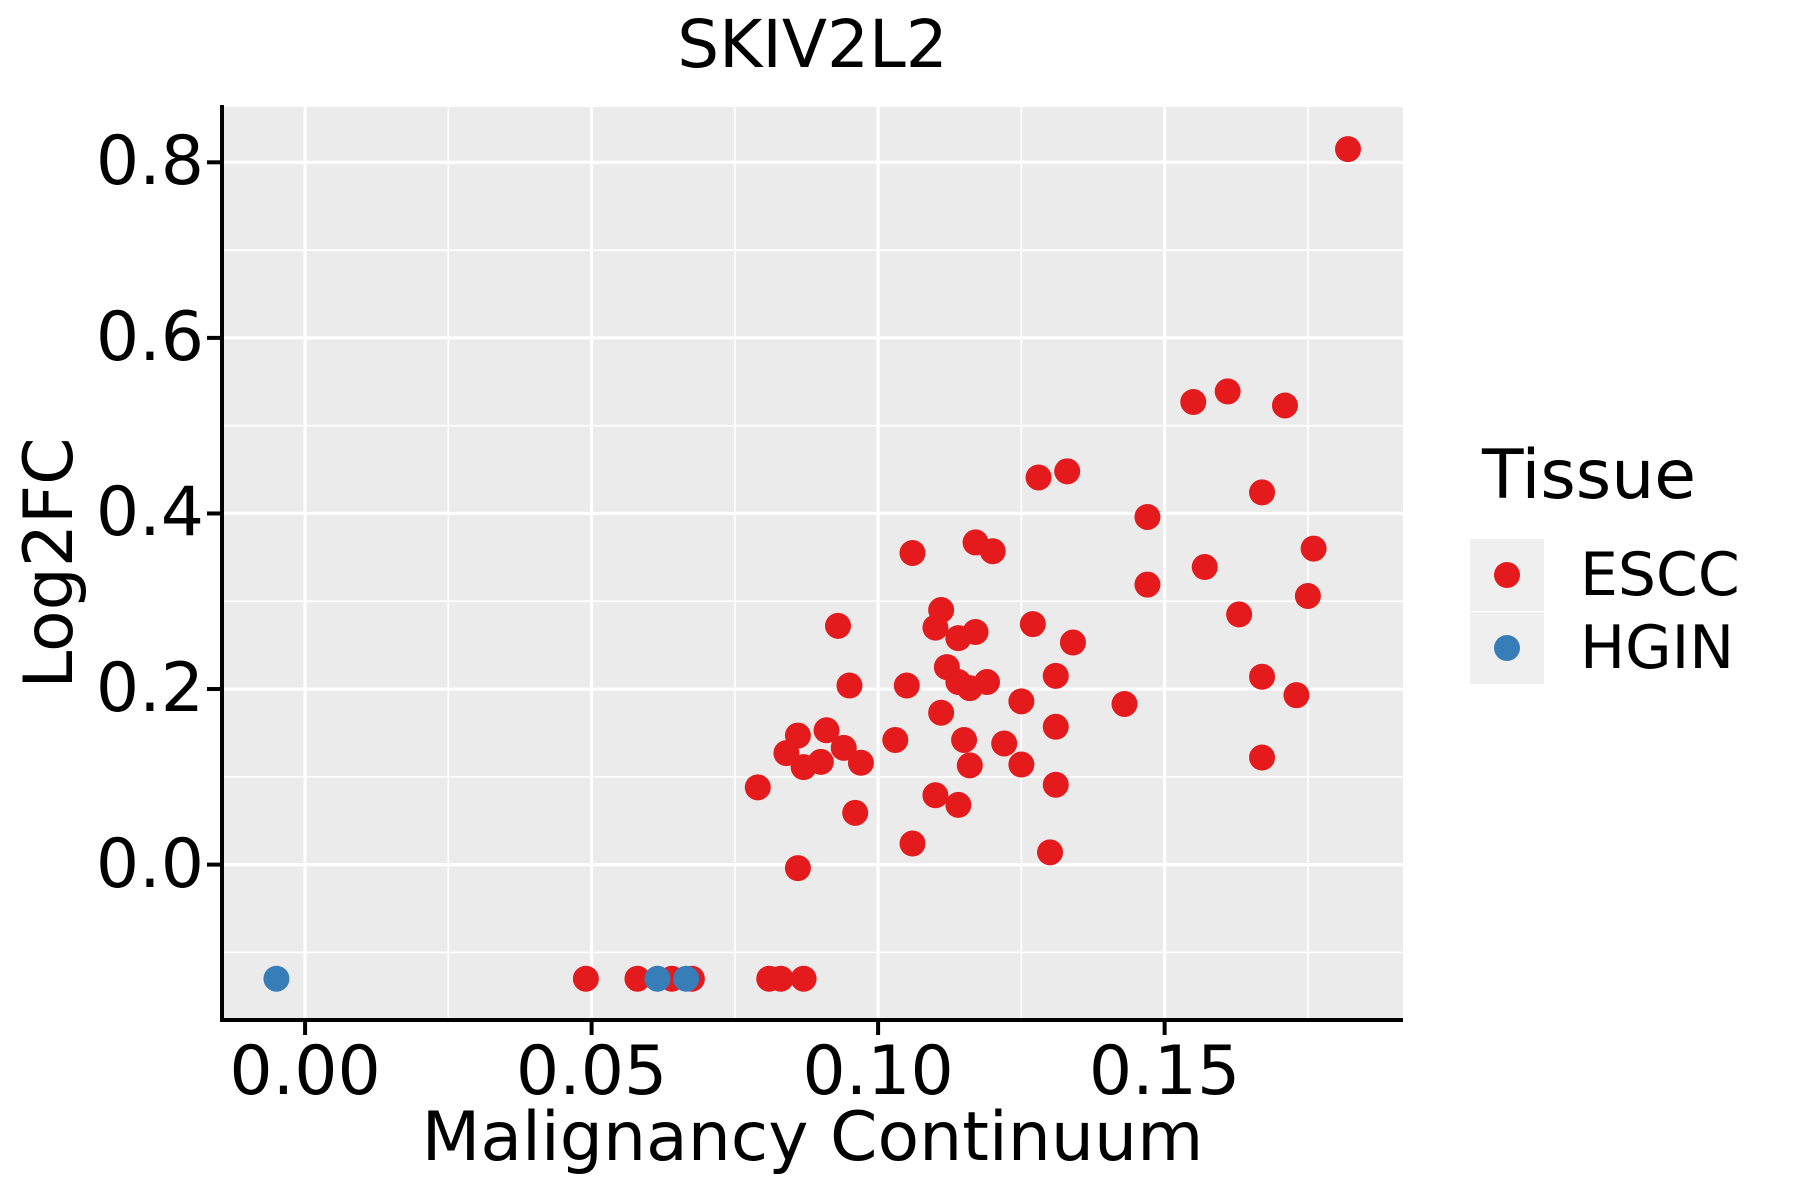  I want to click on x-tick-label: 0.10, so click(878, 1071).